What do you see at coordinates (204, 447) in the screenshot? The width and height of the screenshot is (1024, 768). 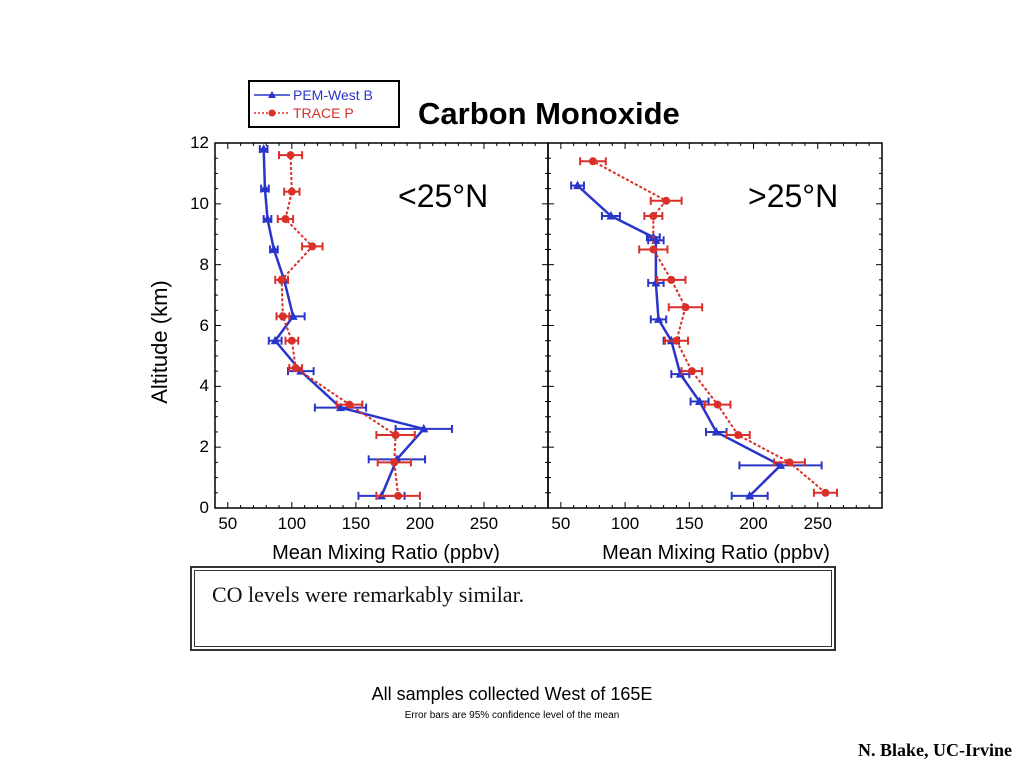 I see `y-tick-label: 2` at bounding box center [204, 447].